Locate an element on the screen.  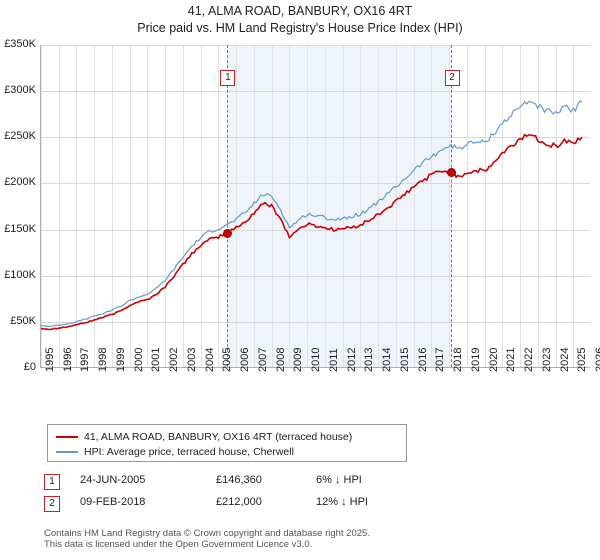
x-tick-label: 2012 is located at coordinates (351, 359).